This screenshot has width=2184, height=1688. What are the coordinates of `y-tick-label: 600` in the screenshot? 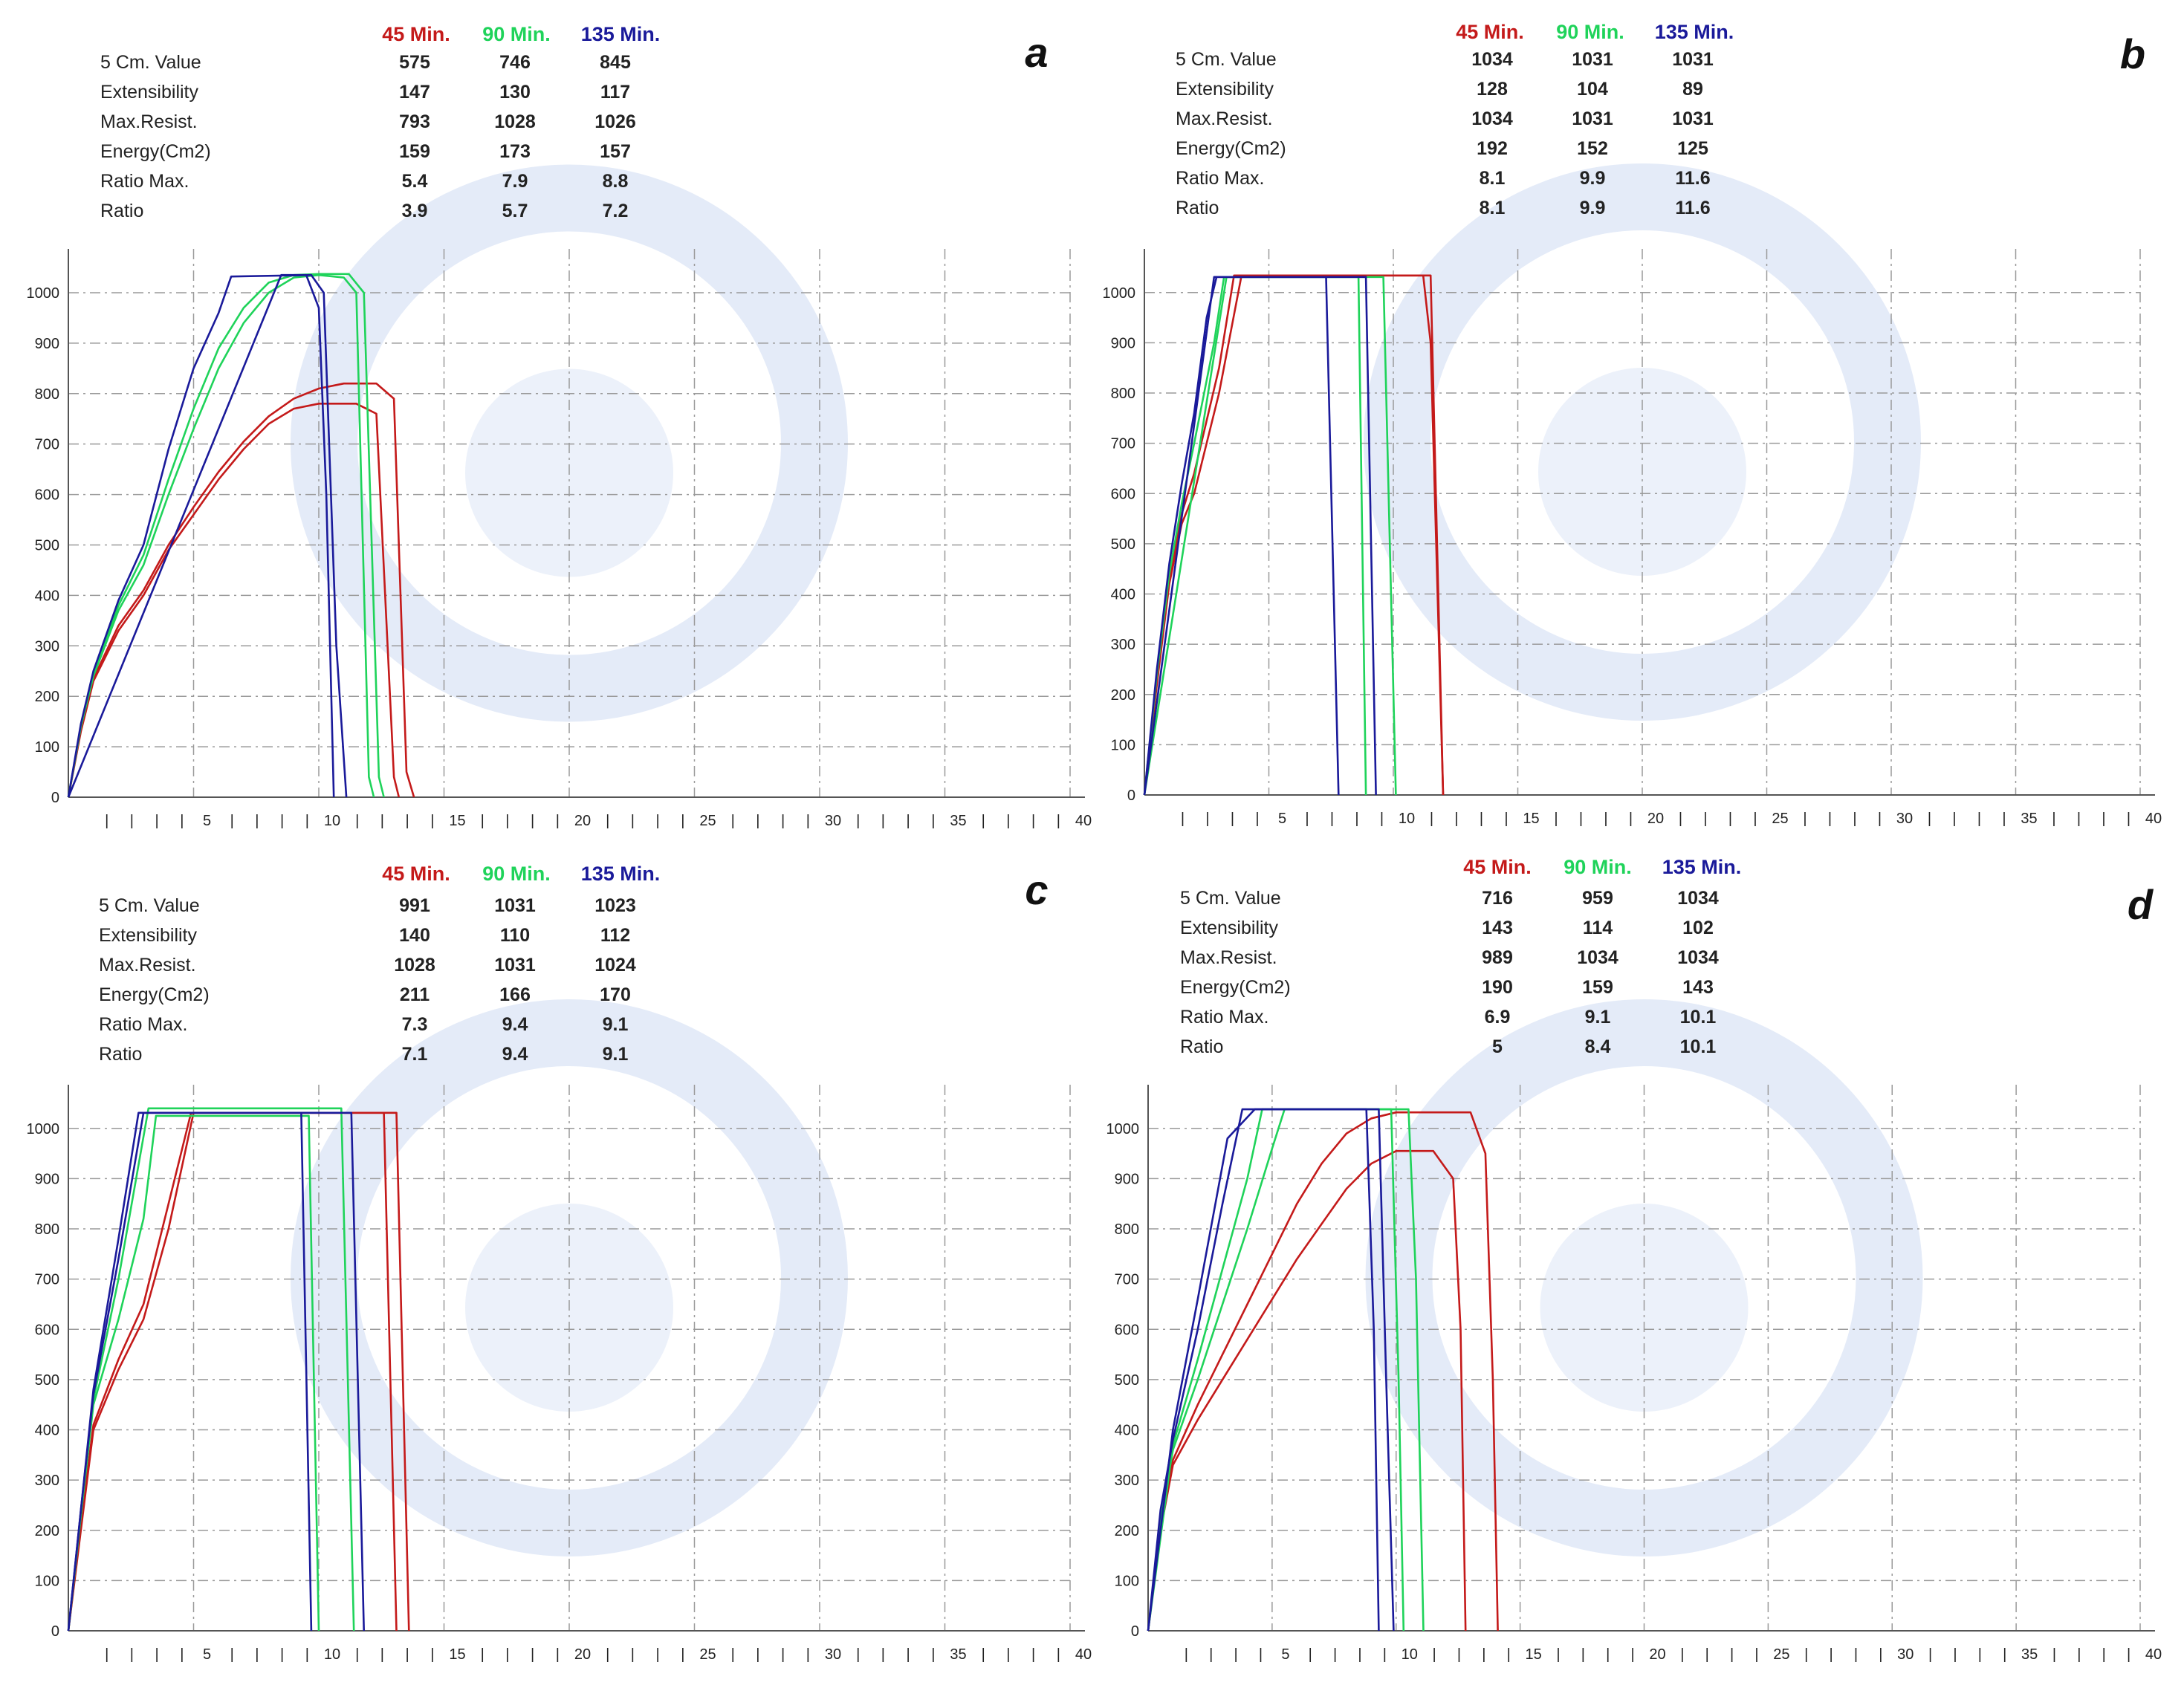 It's located at (1123, 494).